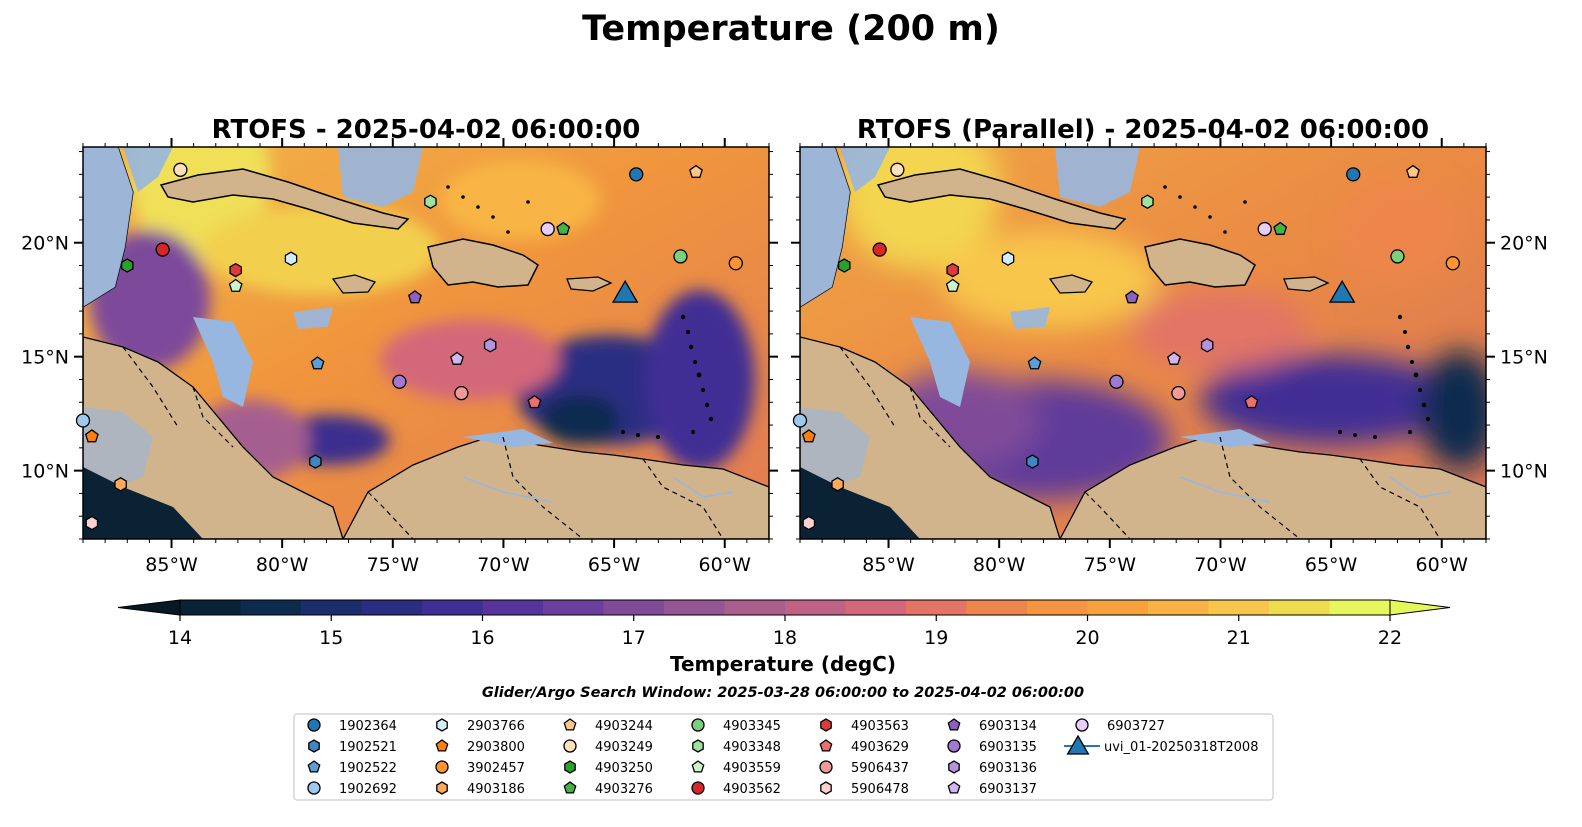 The height and width of the screenshot is (827, 1582). What do you see at coordinates (888, 565) in the screenshot?
I see `x-tick-label: 85°W` at bounding box center [888, 565].